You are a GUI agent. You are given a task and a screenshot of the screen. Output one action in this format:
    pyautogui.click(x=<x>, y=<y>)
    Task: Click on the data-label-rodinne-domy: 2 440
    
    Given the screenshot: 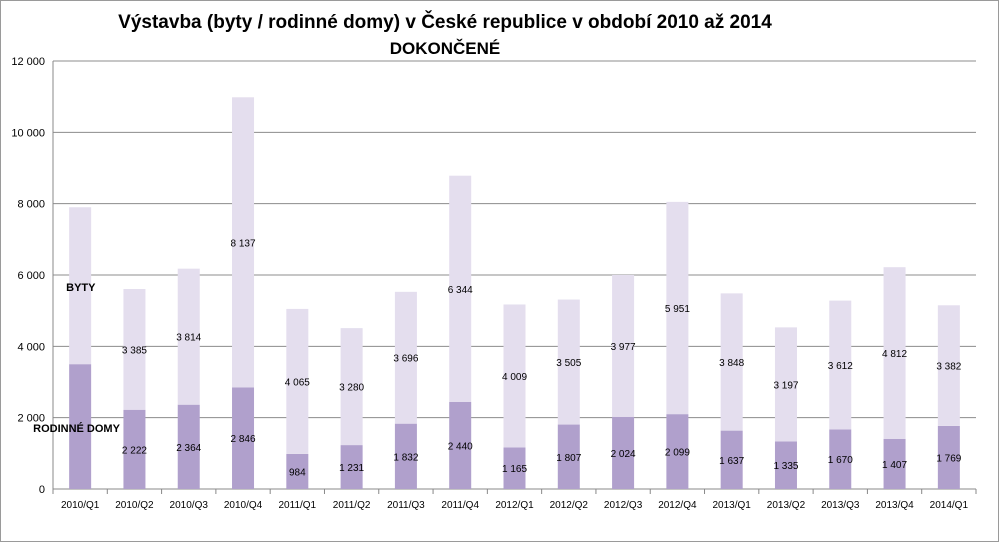 What is the action you would take?
    pyautogui.click(x=460, y=446)
    